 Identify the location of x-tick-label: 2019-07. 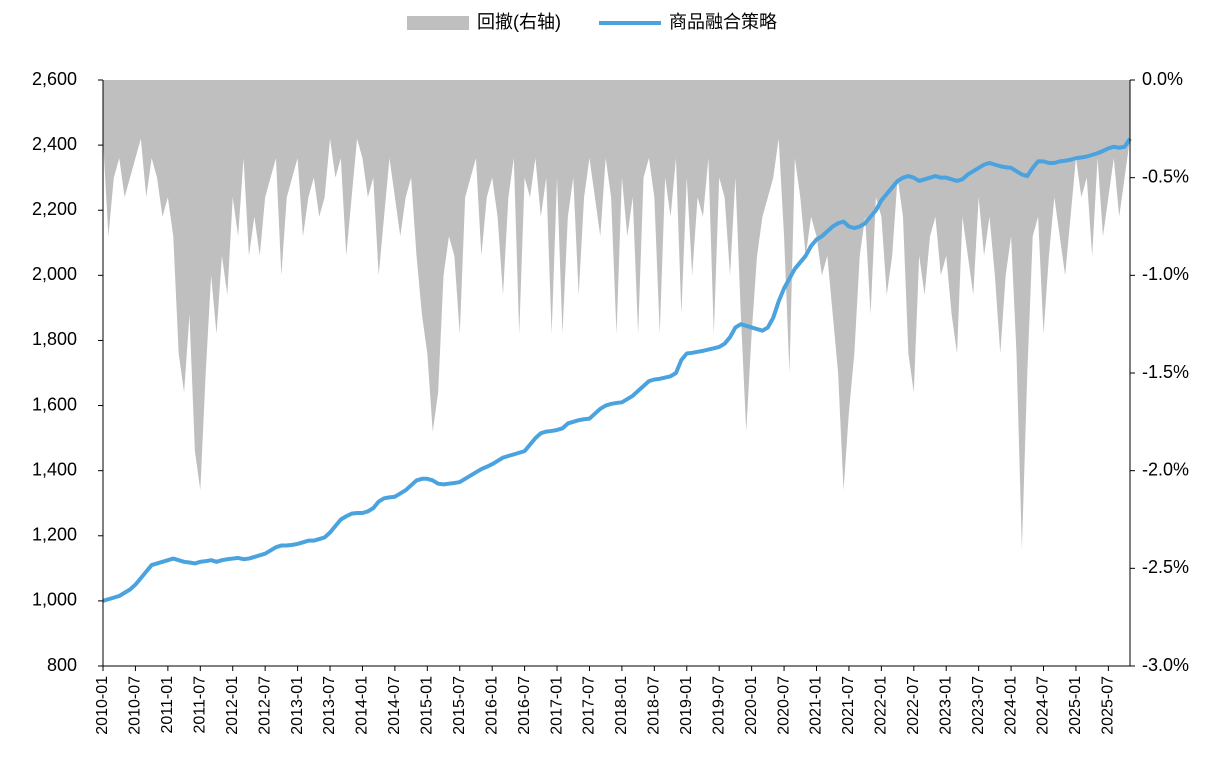
(718, 705).